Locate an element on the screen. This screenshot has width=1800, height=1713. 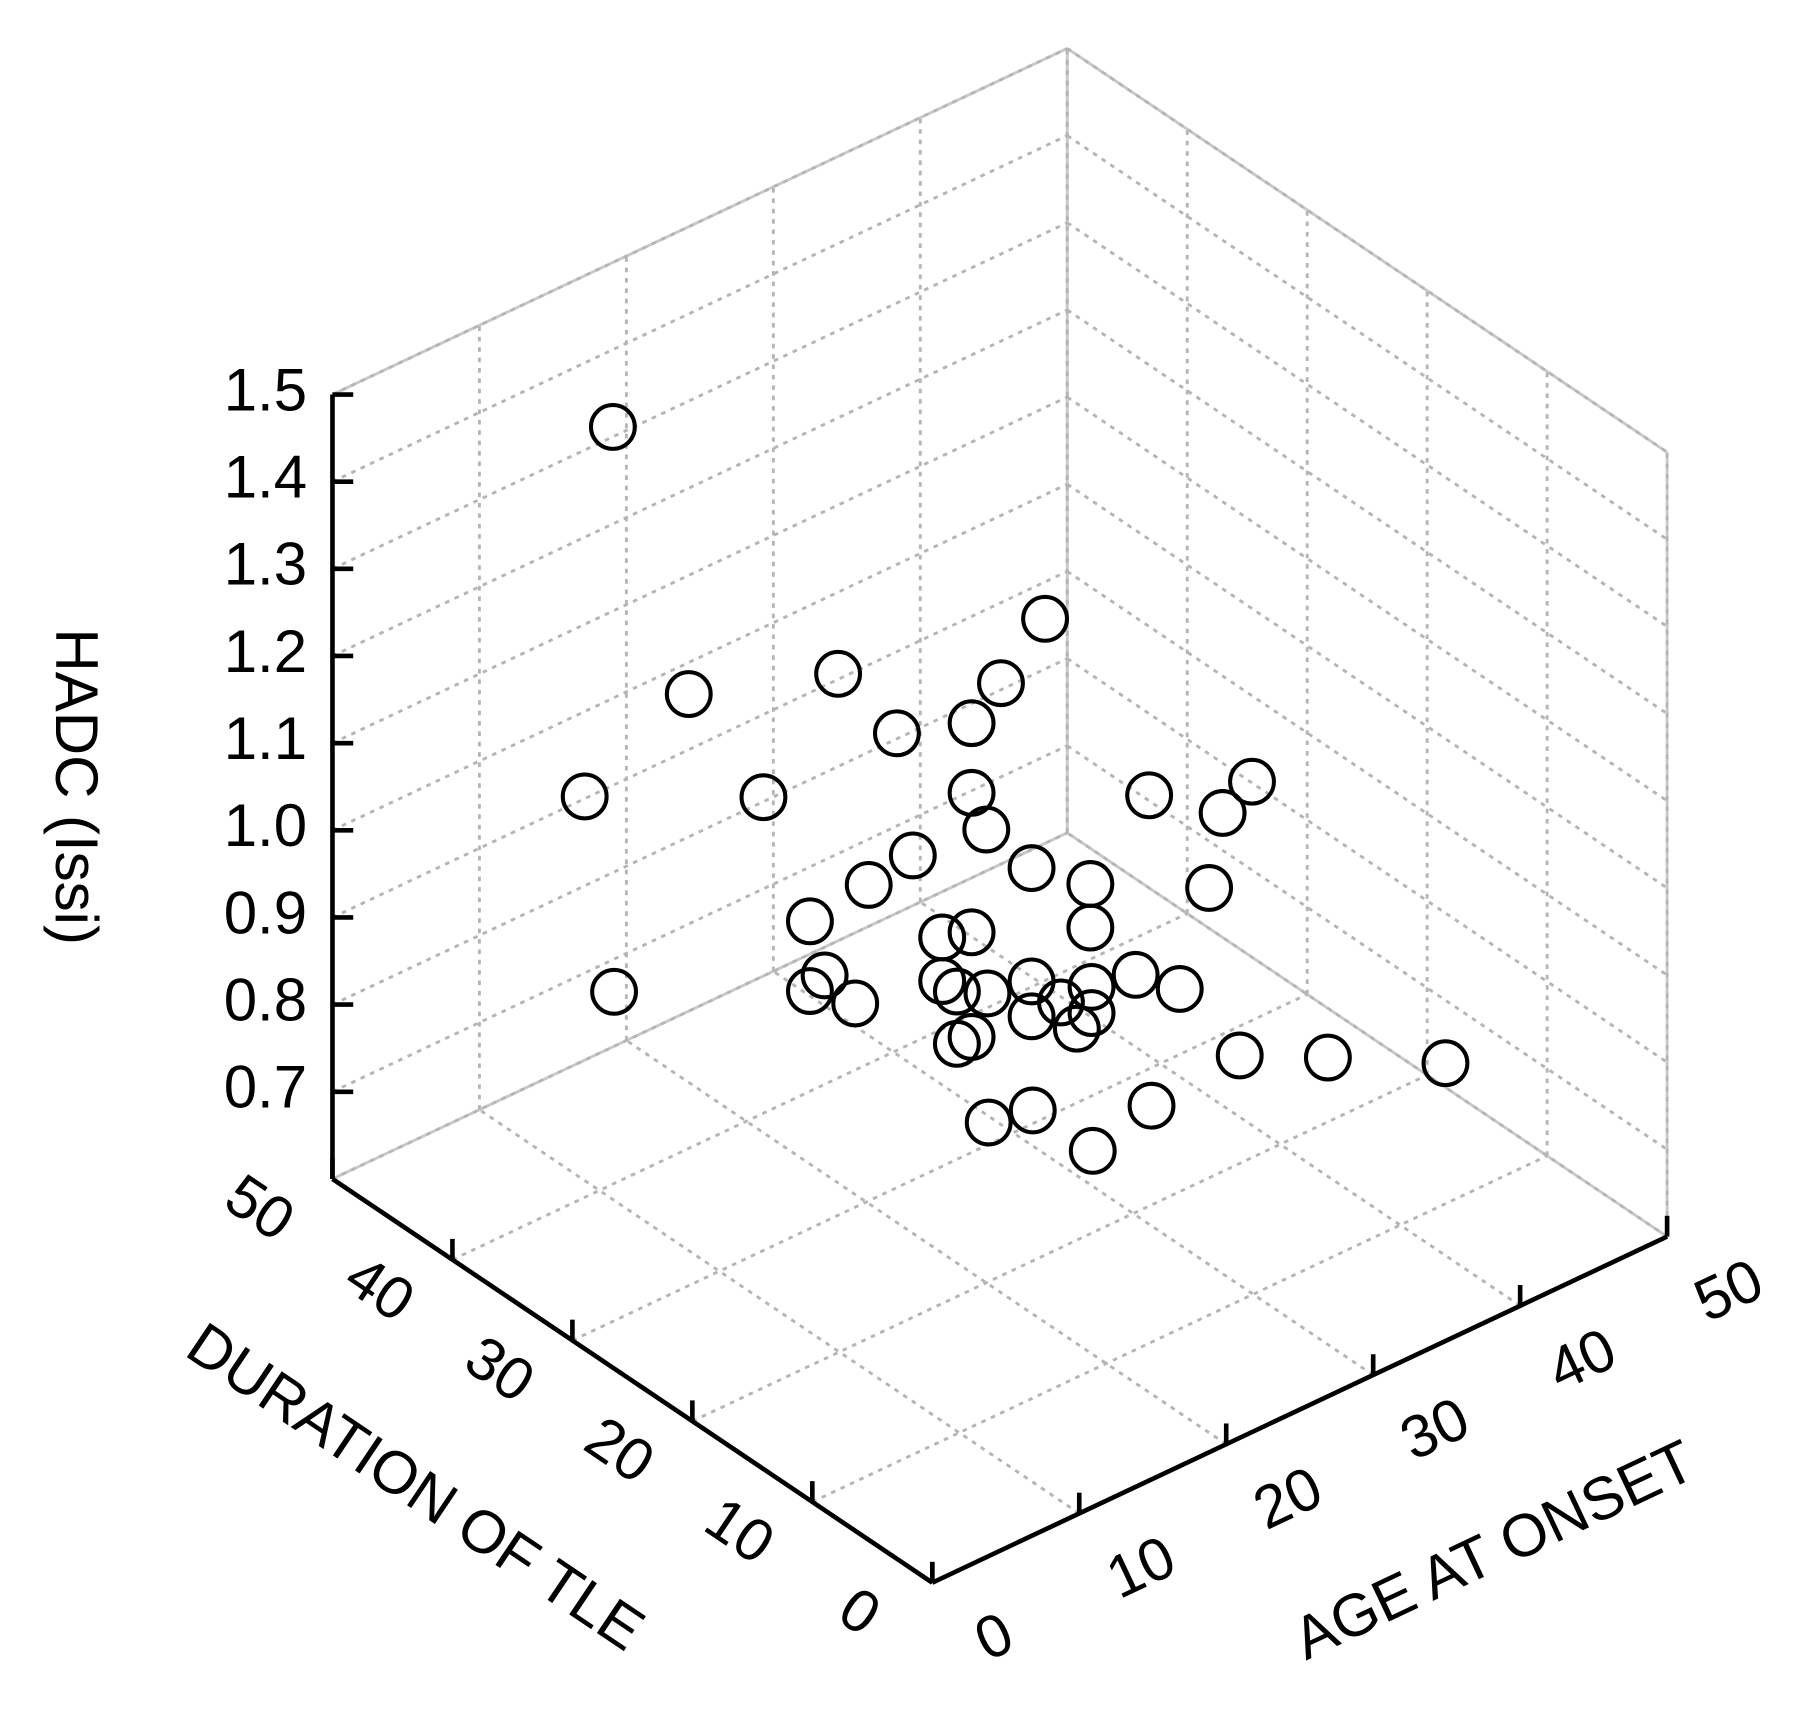
z-tick-label: 1.1 is located at coordinates (265, 738).